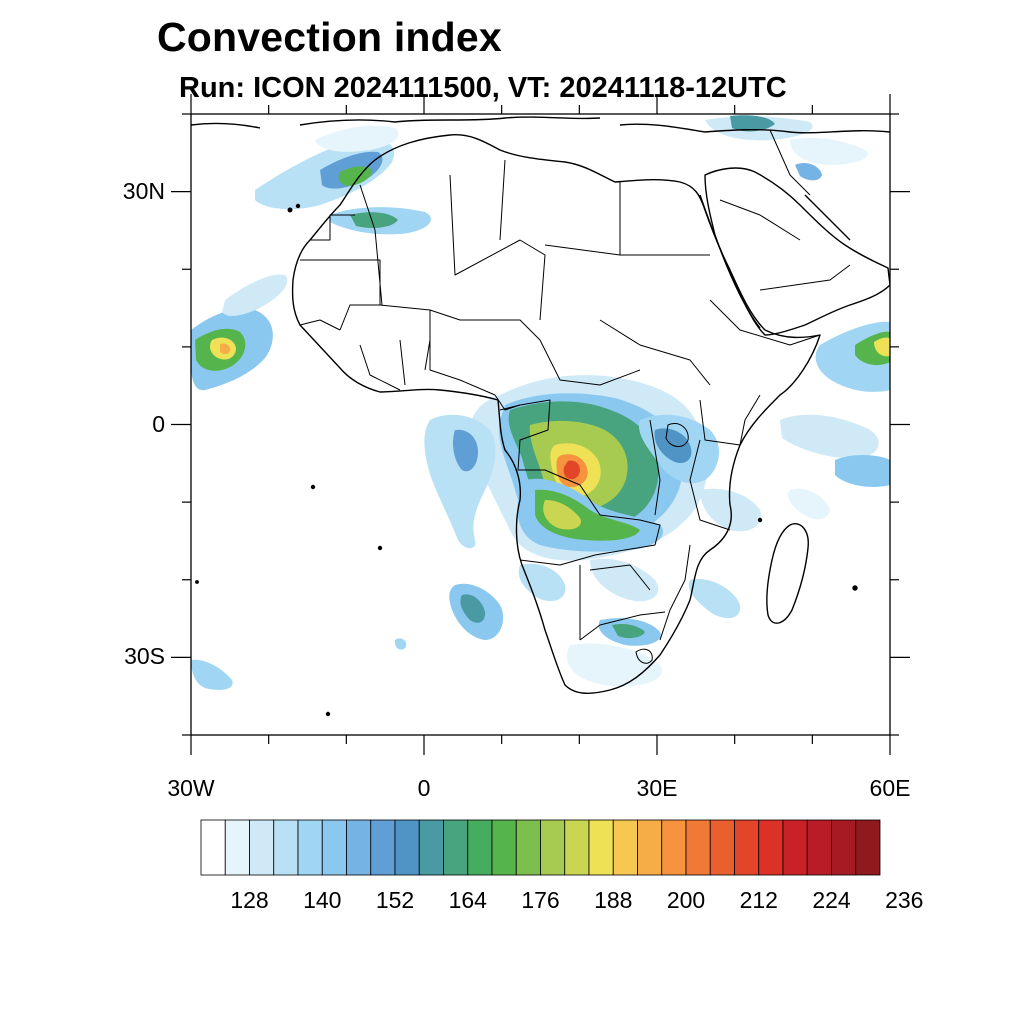 The image size is (1024, 1024). I want to click on border-arabia, so click(785, 245).